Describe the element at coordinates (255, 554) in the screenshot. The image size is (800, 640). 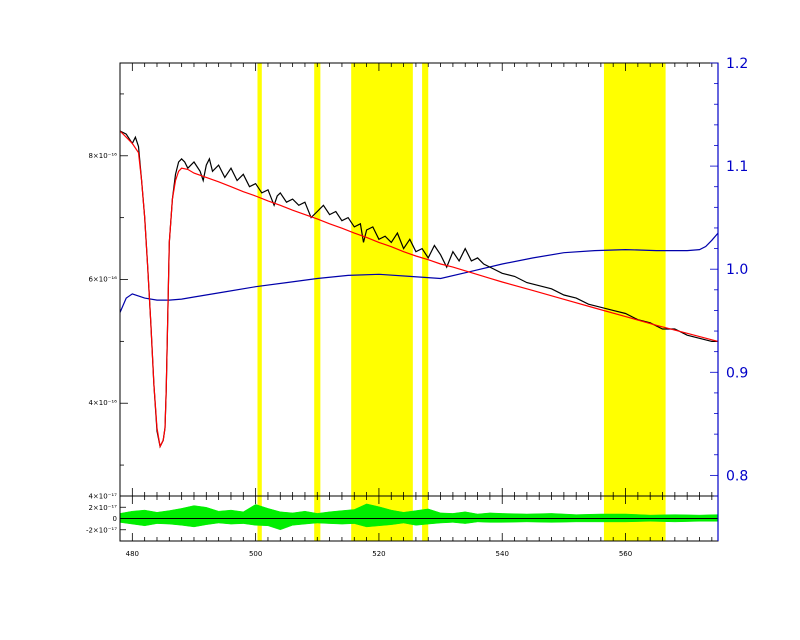
I see `x-tick-label: 500` at that location.